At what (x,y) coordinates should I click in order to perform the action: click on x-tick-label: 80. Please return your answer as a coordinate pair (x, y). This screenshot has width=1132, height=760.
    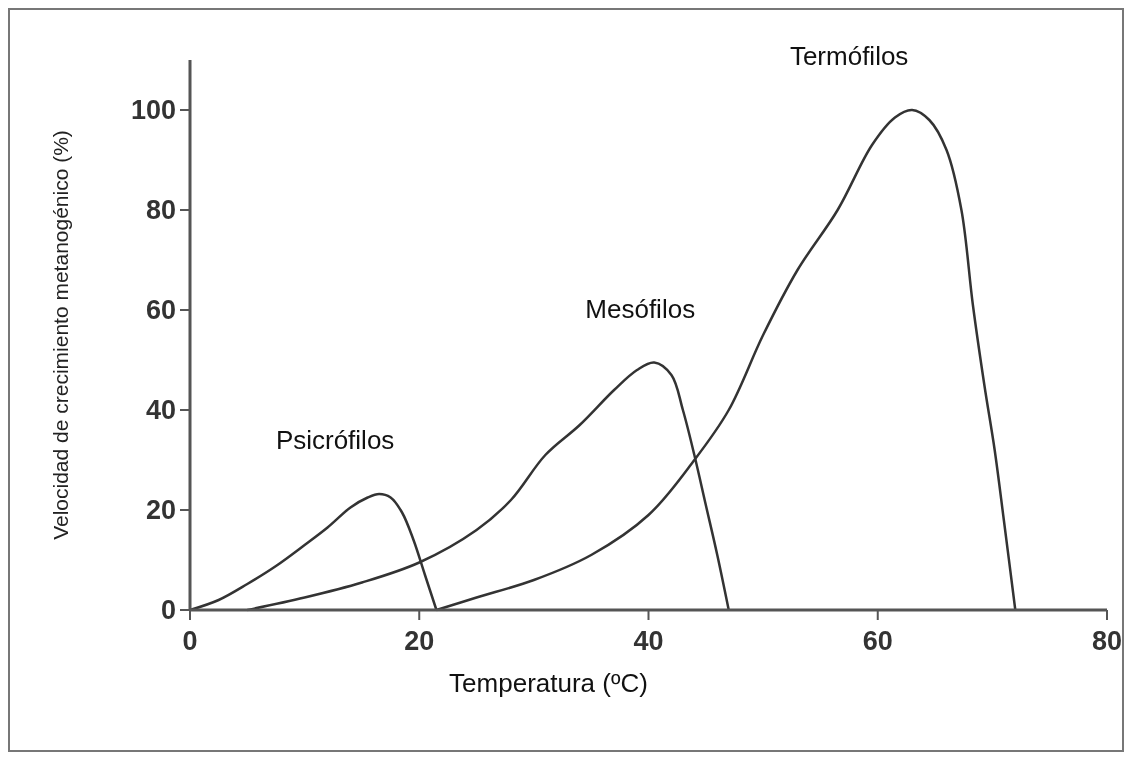
    Looking at the image, I should click on (1107, 641).